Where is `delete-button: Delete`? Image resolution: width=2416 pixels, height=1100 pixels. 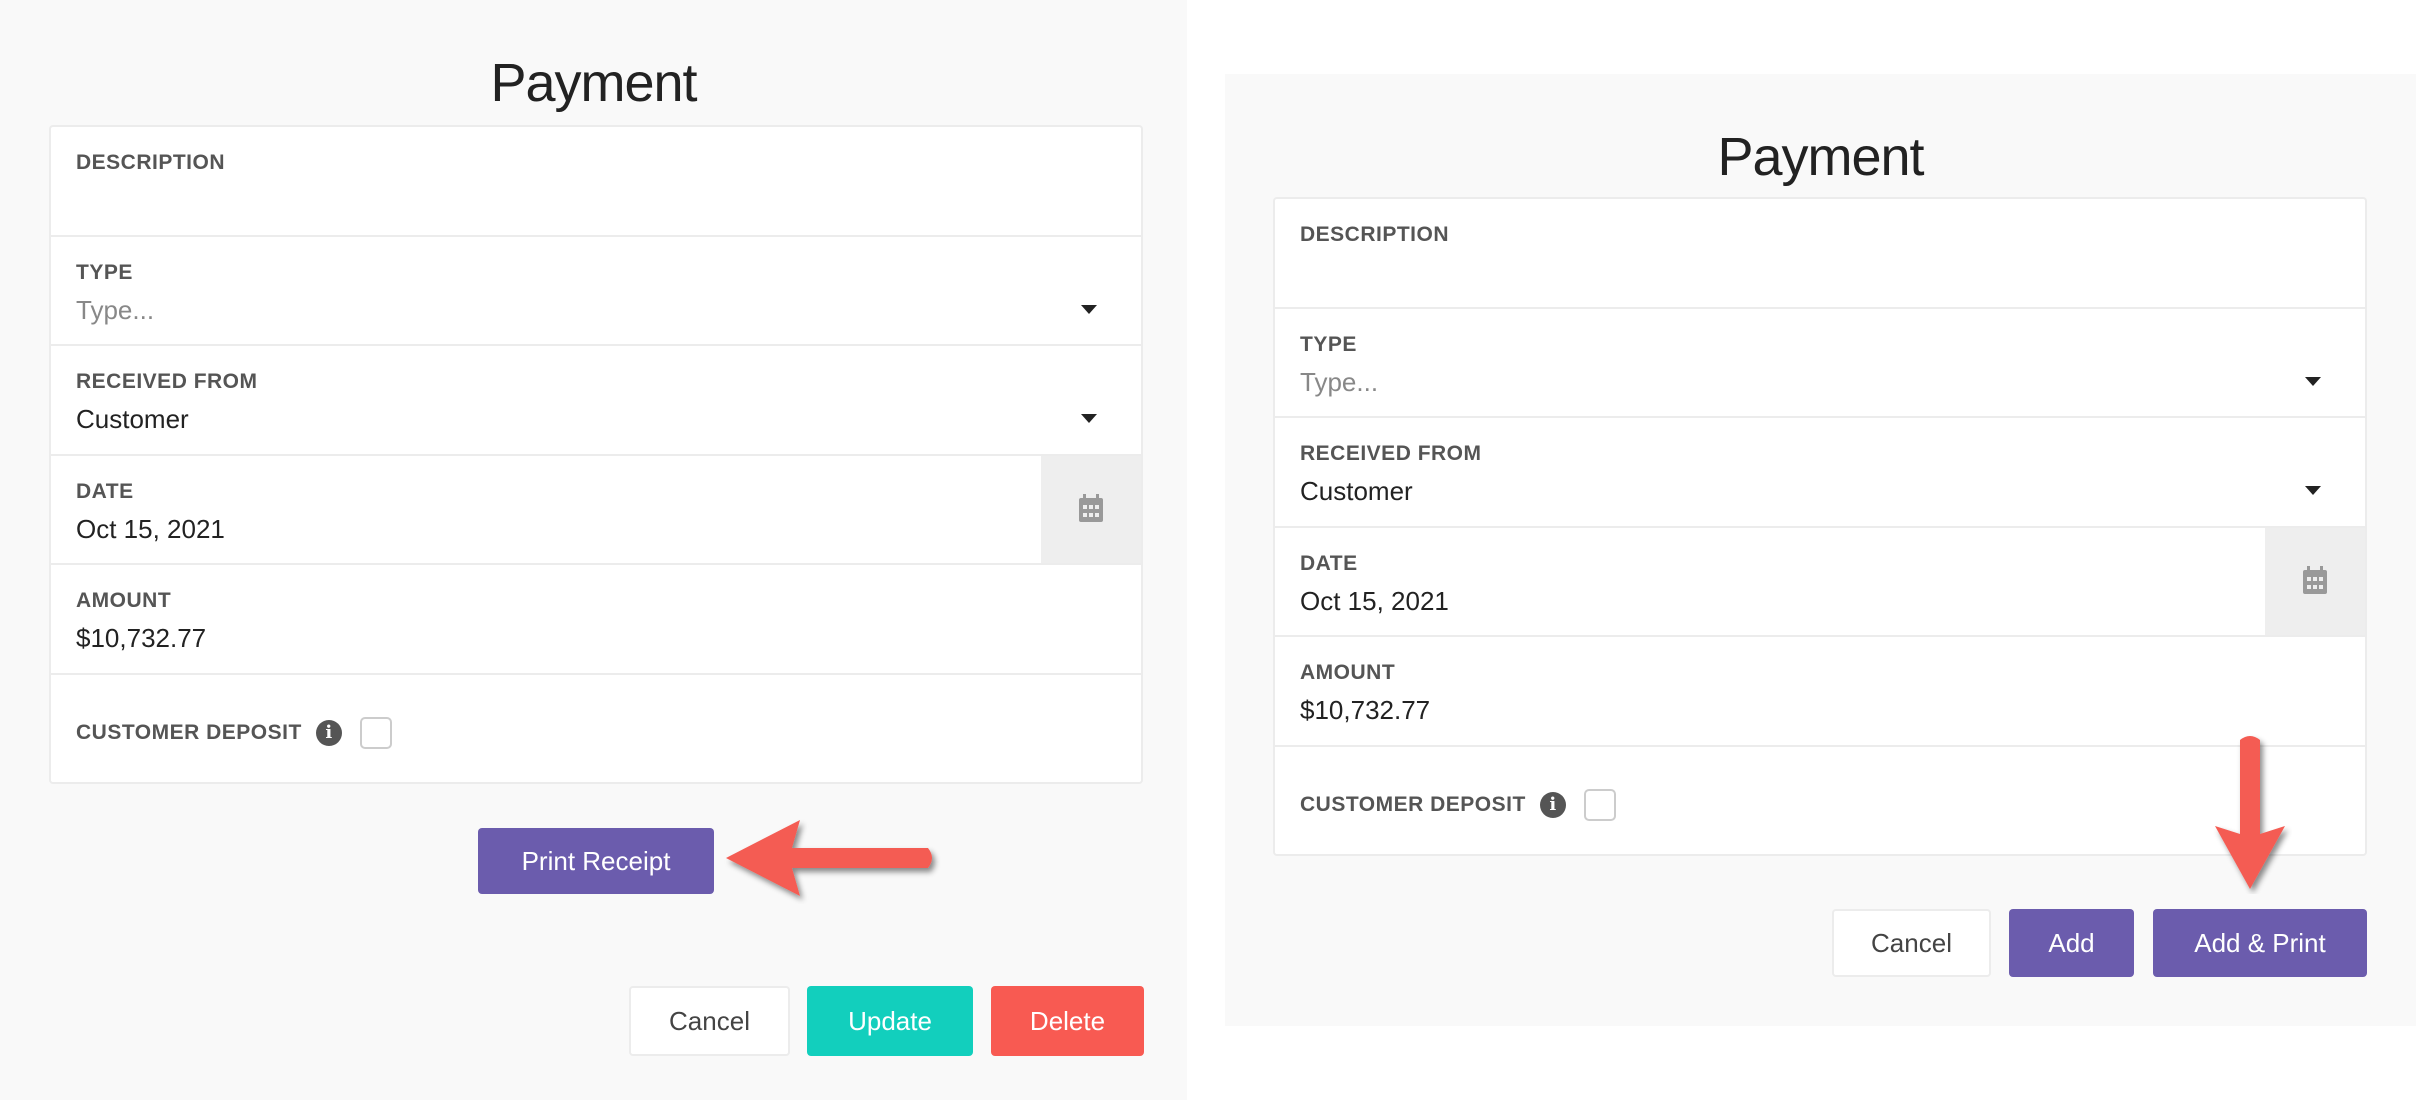
delete-button: Delete is located at coordinates (1067, 1021).